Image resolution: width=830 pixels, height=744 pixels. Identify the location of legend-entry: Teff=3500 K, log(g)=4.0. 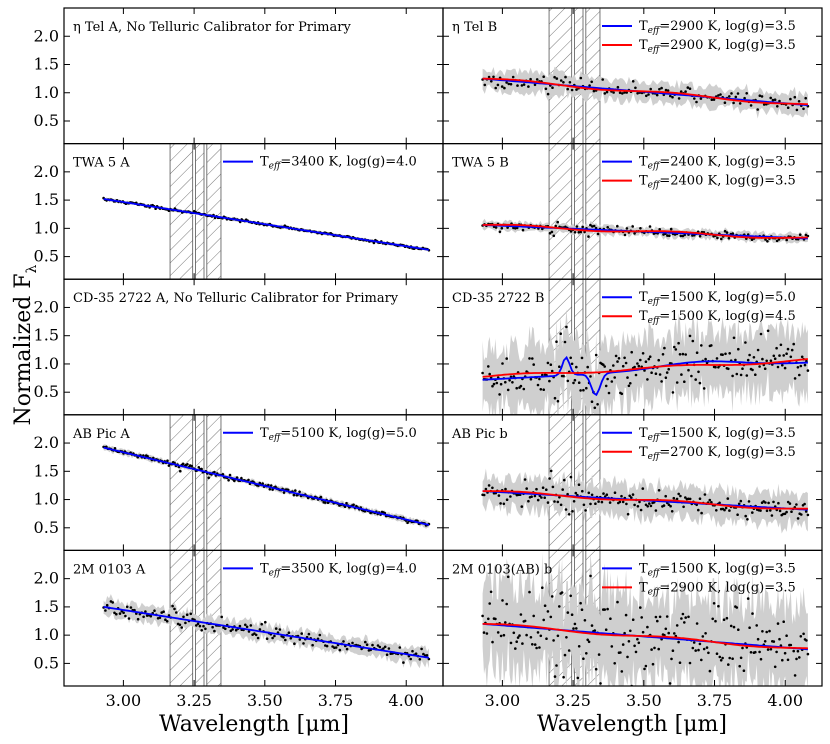
(338, 569).